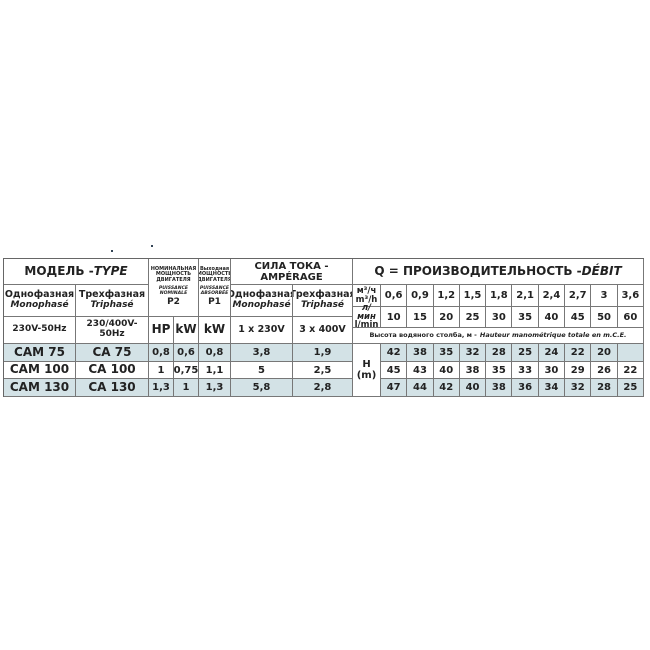 This screenshot has width=650, height=650. What do you see at coordinates (323, 370) in the screenshot?
I see `amp-tri: 2,5` at bounding box center [323, 370].